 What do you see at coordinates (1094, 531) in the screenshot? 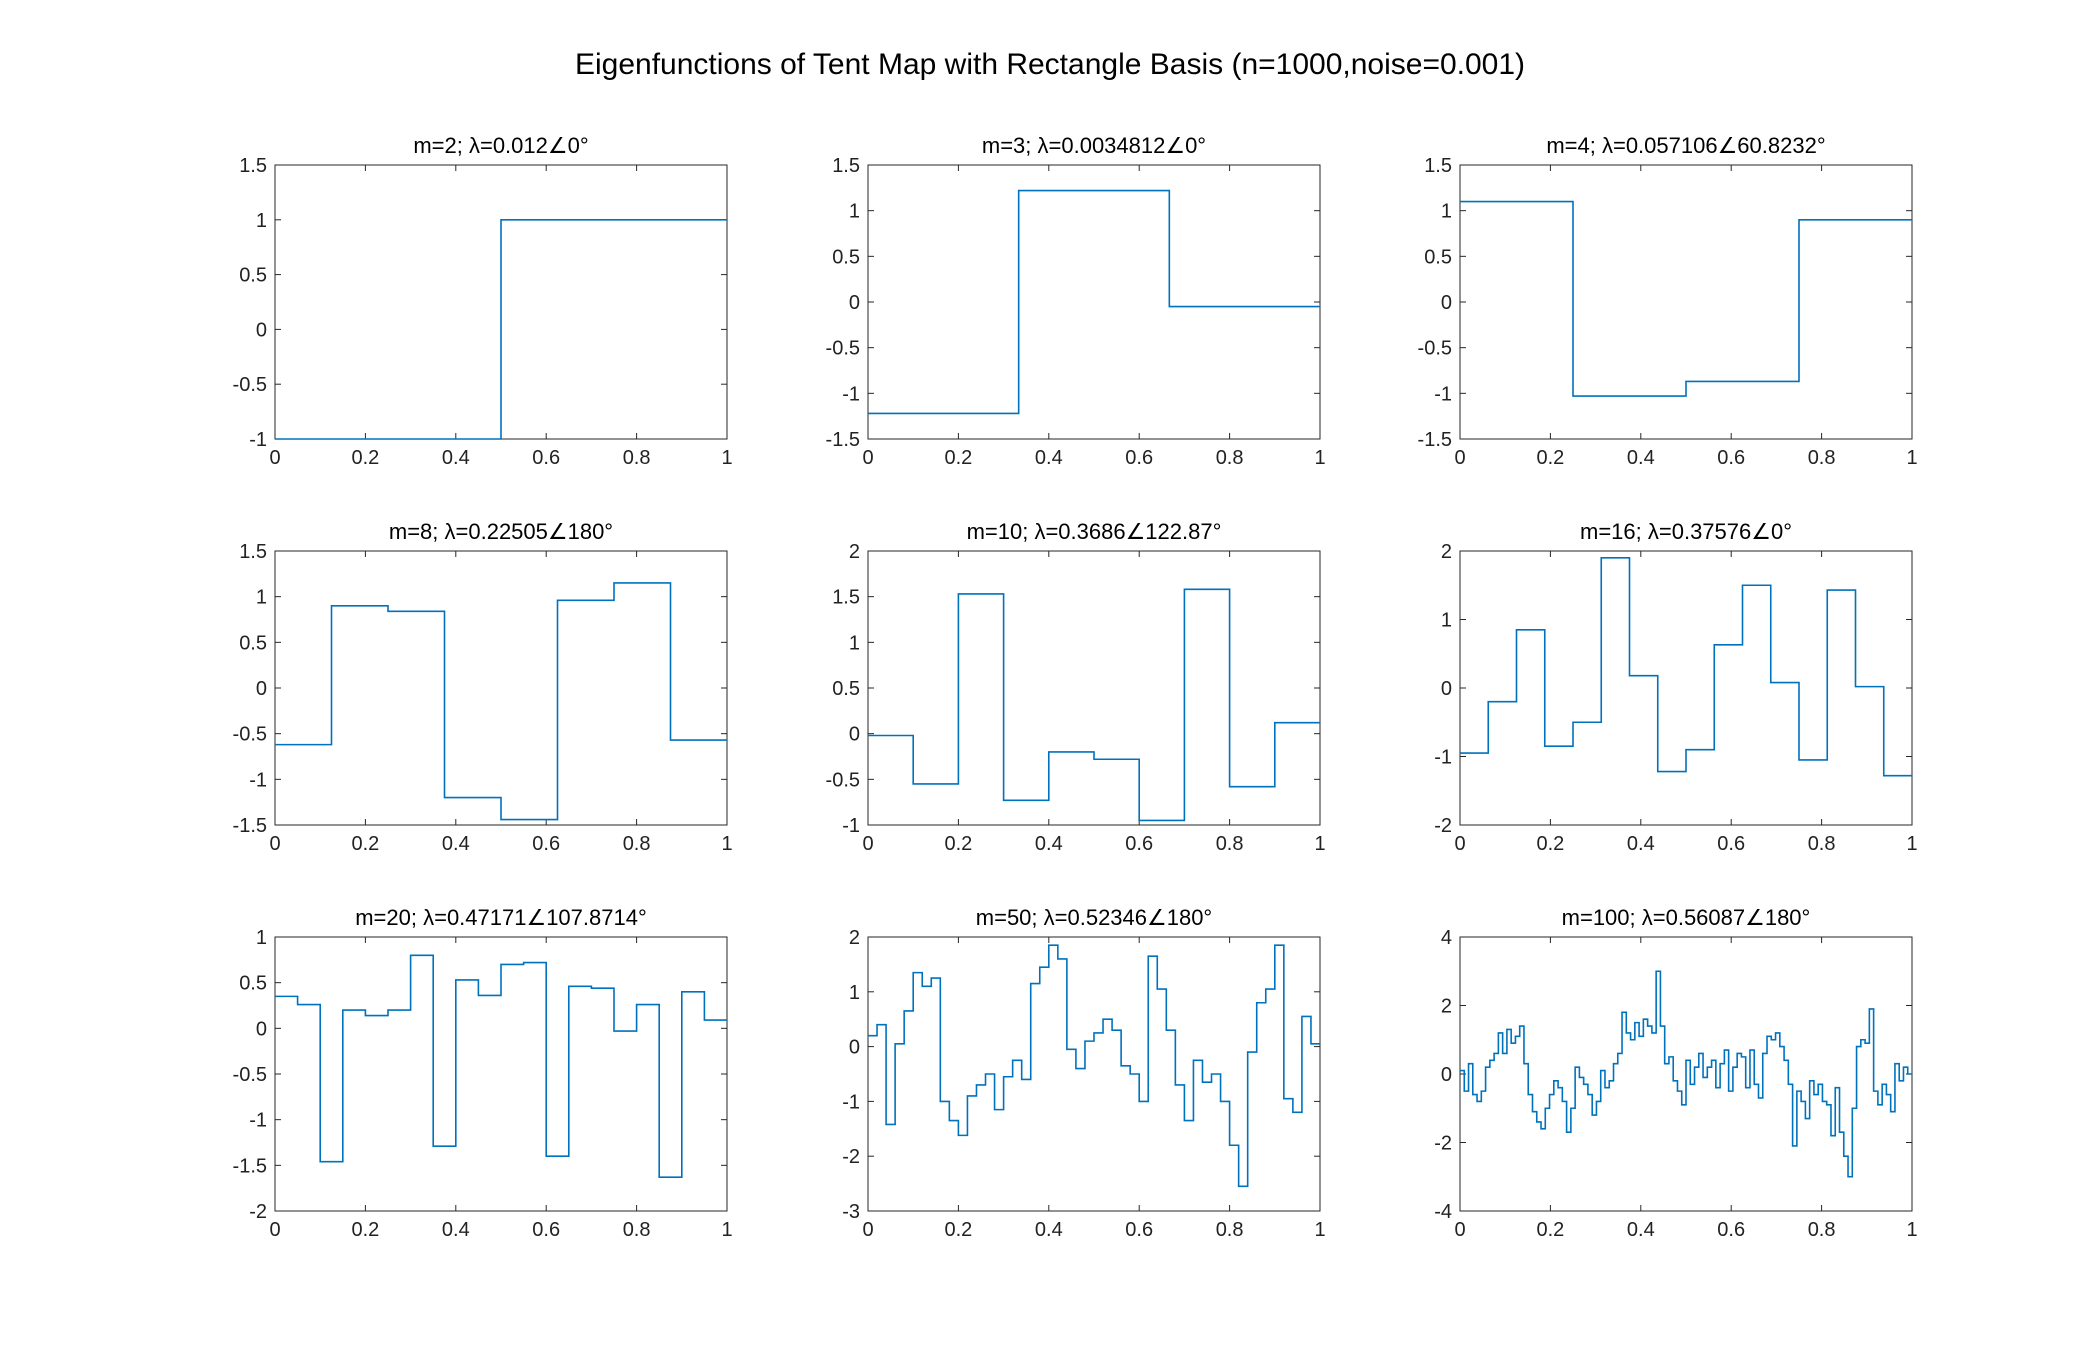
I see `subplot-title: m=10; λ=0.3686∠122.87°` at bounding box center [1094, 531].